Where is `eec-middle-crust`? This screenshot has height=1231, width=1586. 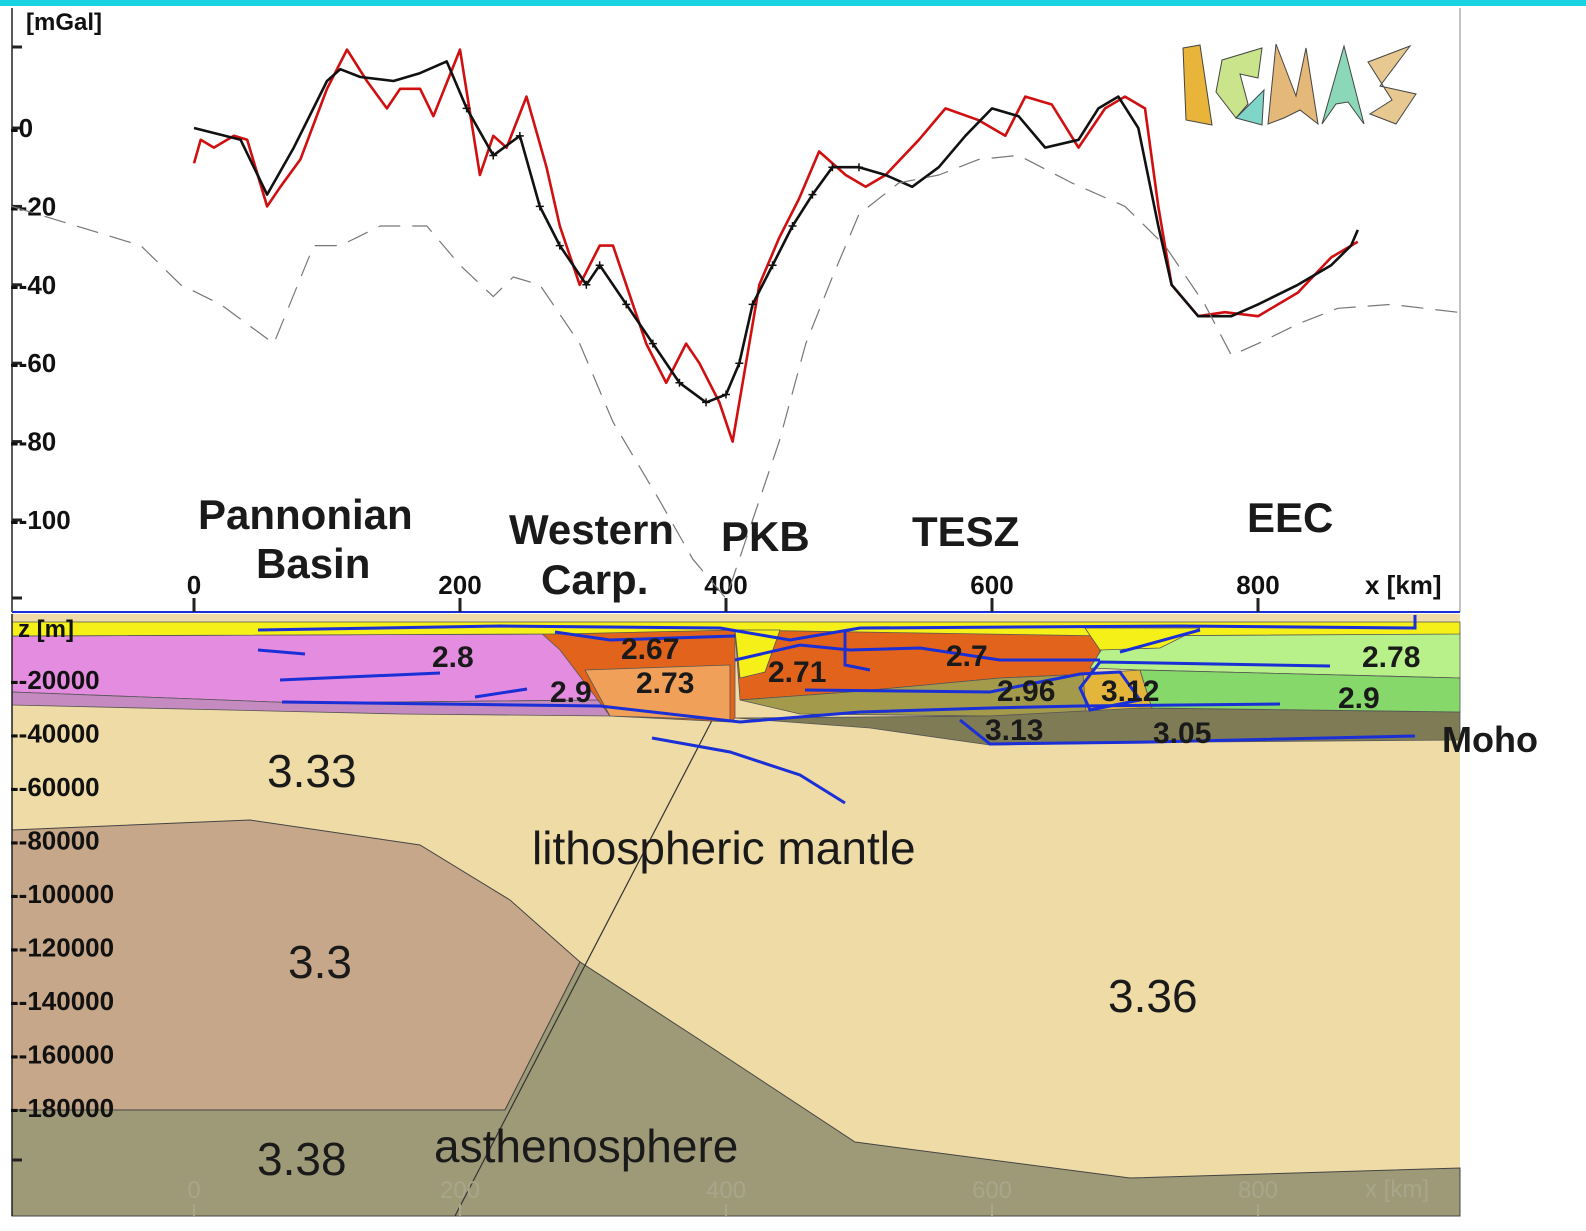 eec-middle-crust is located at coordinates (1300, 691).